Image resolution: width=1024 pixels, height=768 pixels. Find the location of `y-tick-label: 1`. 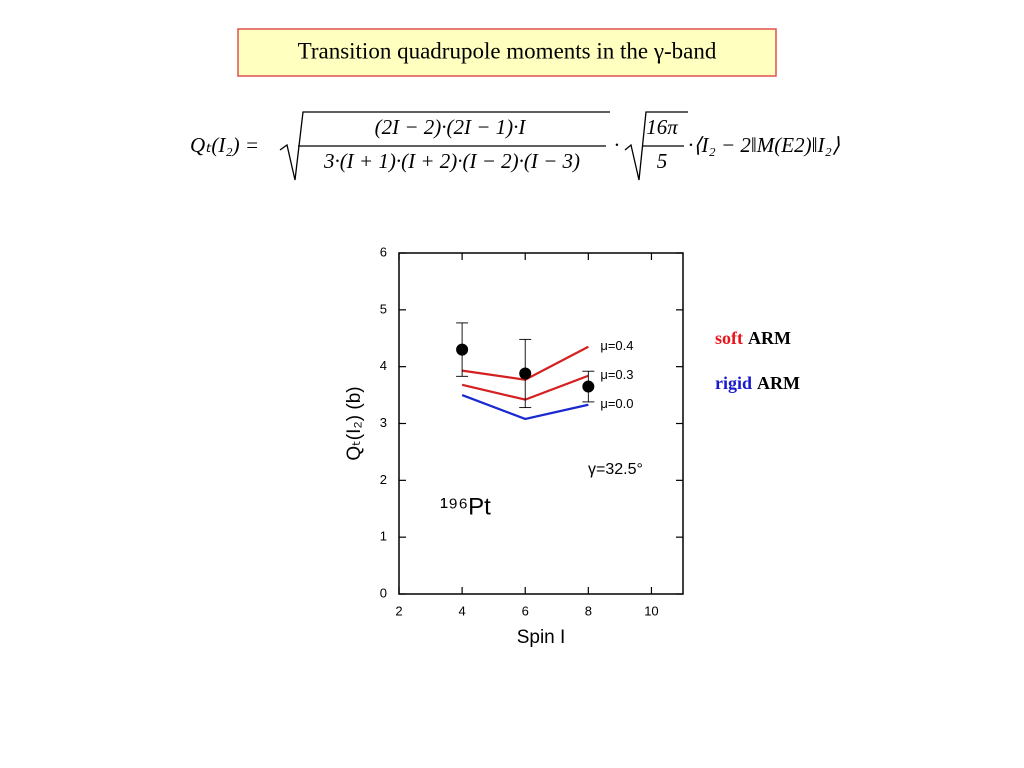

y-tick-label: 1 is located at coordinates (383, 536).